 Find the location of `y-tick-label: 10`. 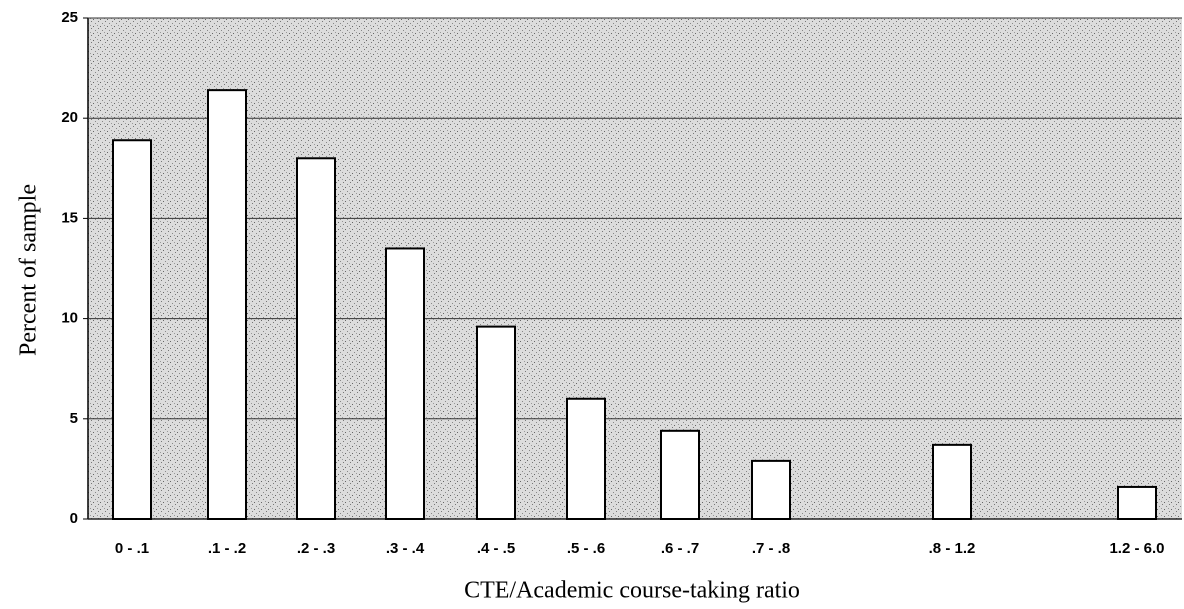

y-tick-label: 10 is located at coordinates (69, 318).